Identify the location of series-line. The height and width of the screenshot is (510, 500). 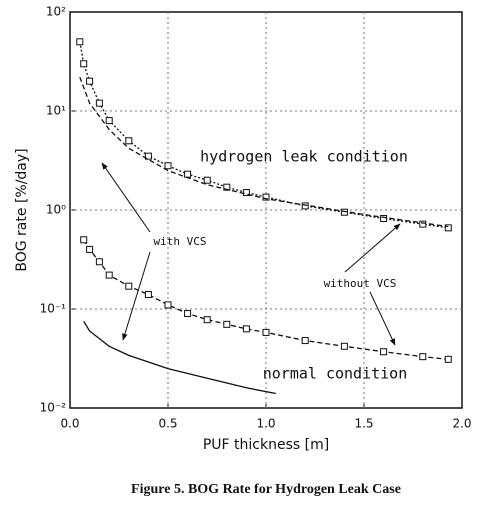
(179, 358).